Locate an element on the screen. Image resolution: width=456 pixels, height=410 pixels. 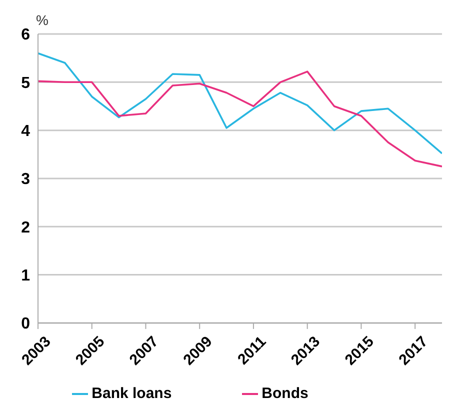
y-tick-label: 1 is located at coordinates (25, 275).